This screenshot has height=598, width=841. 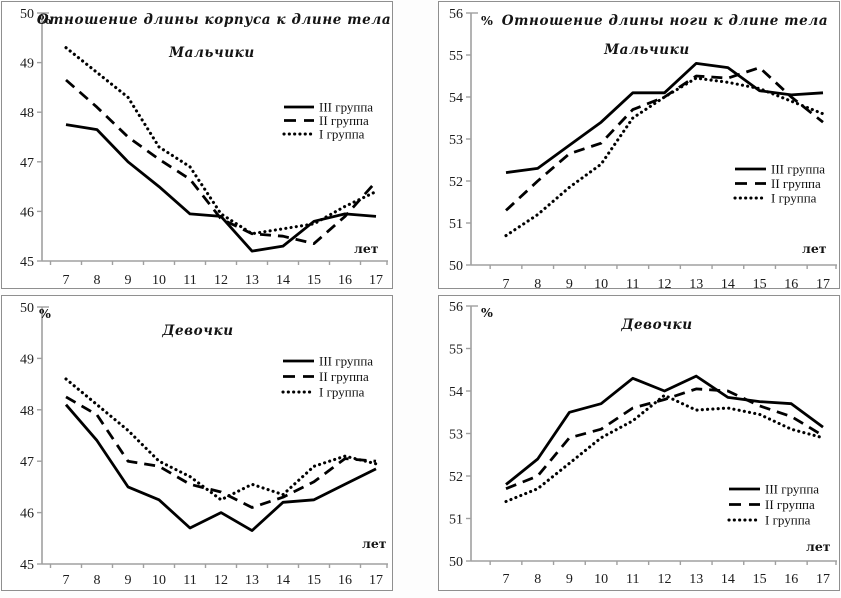 What do you see at coordinates (456, 224) in the screenshot?
I see `y-tick-label: 51` at bounding box center [456, 224].